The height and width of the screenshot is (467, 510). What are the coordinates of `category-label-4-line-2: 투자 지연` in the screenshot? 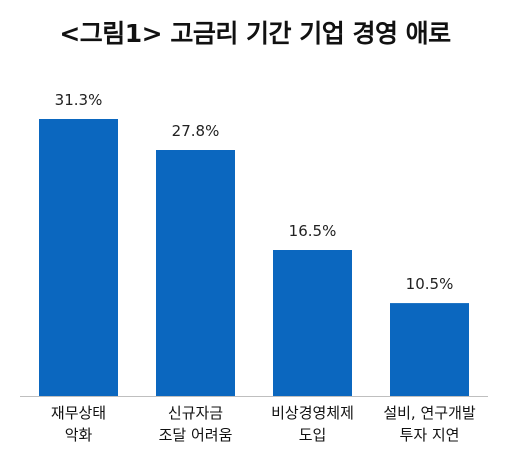 It's located at (430, 435).